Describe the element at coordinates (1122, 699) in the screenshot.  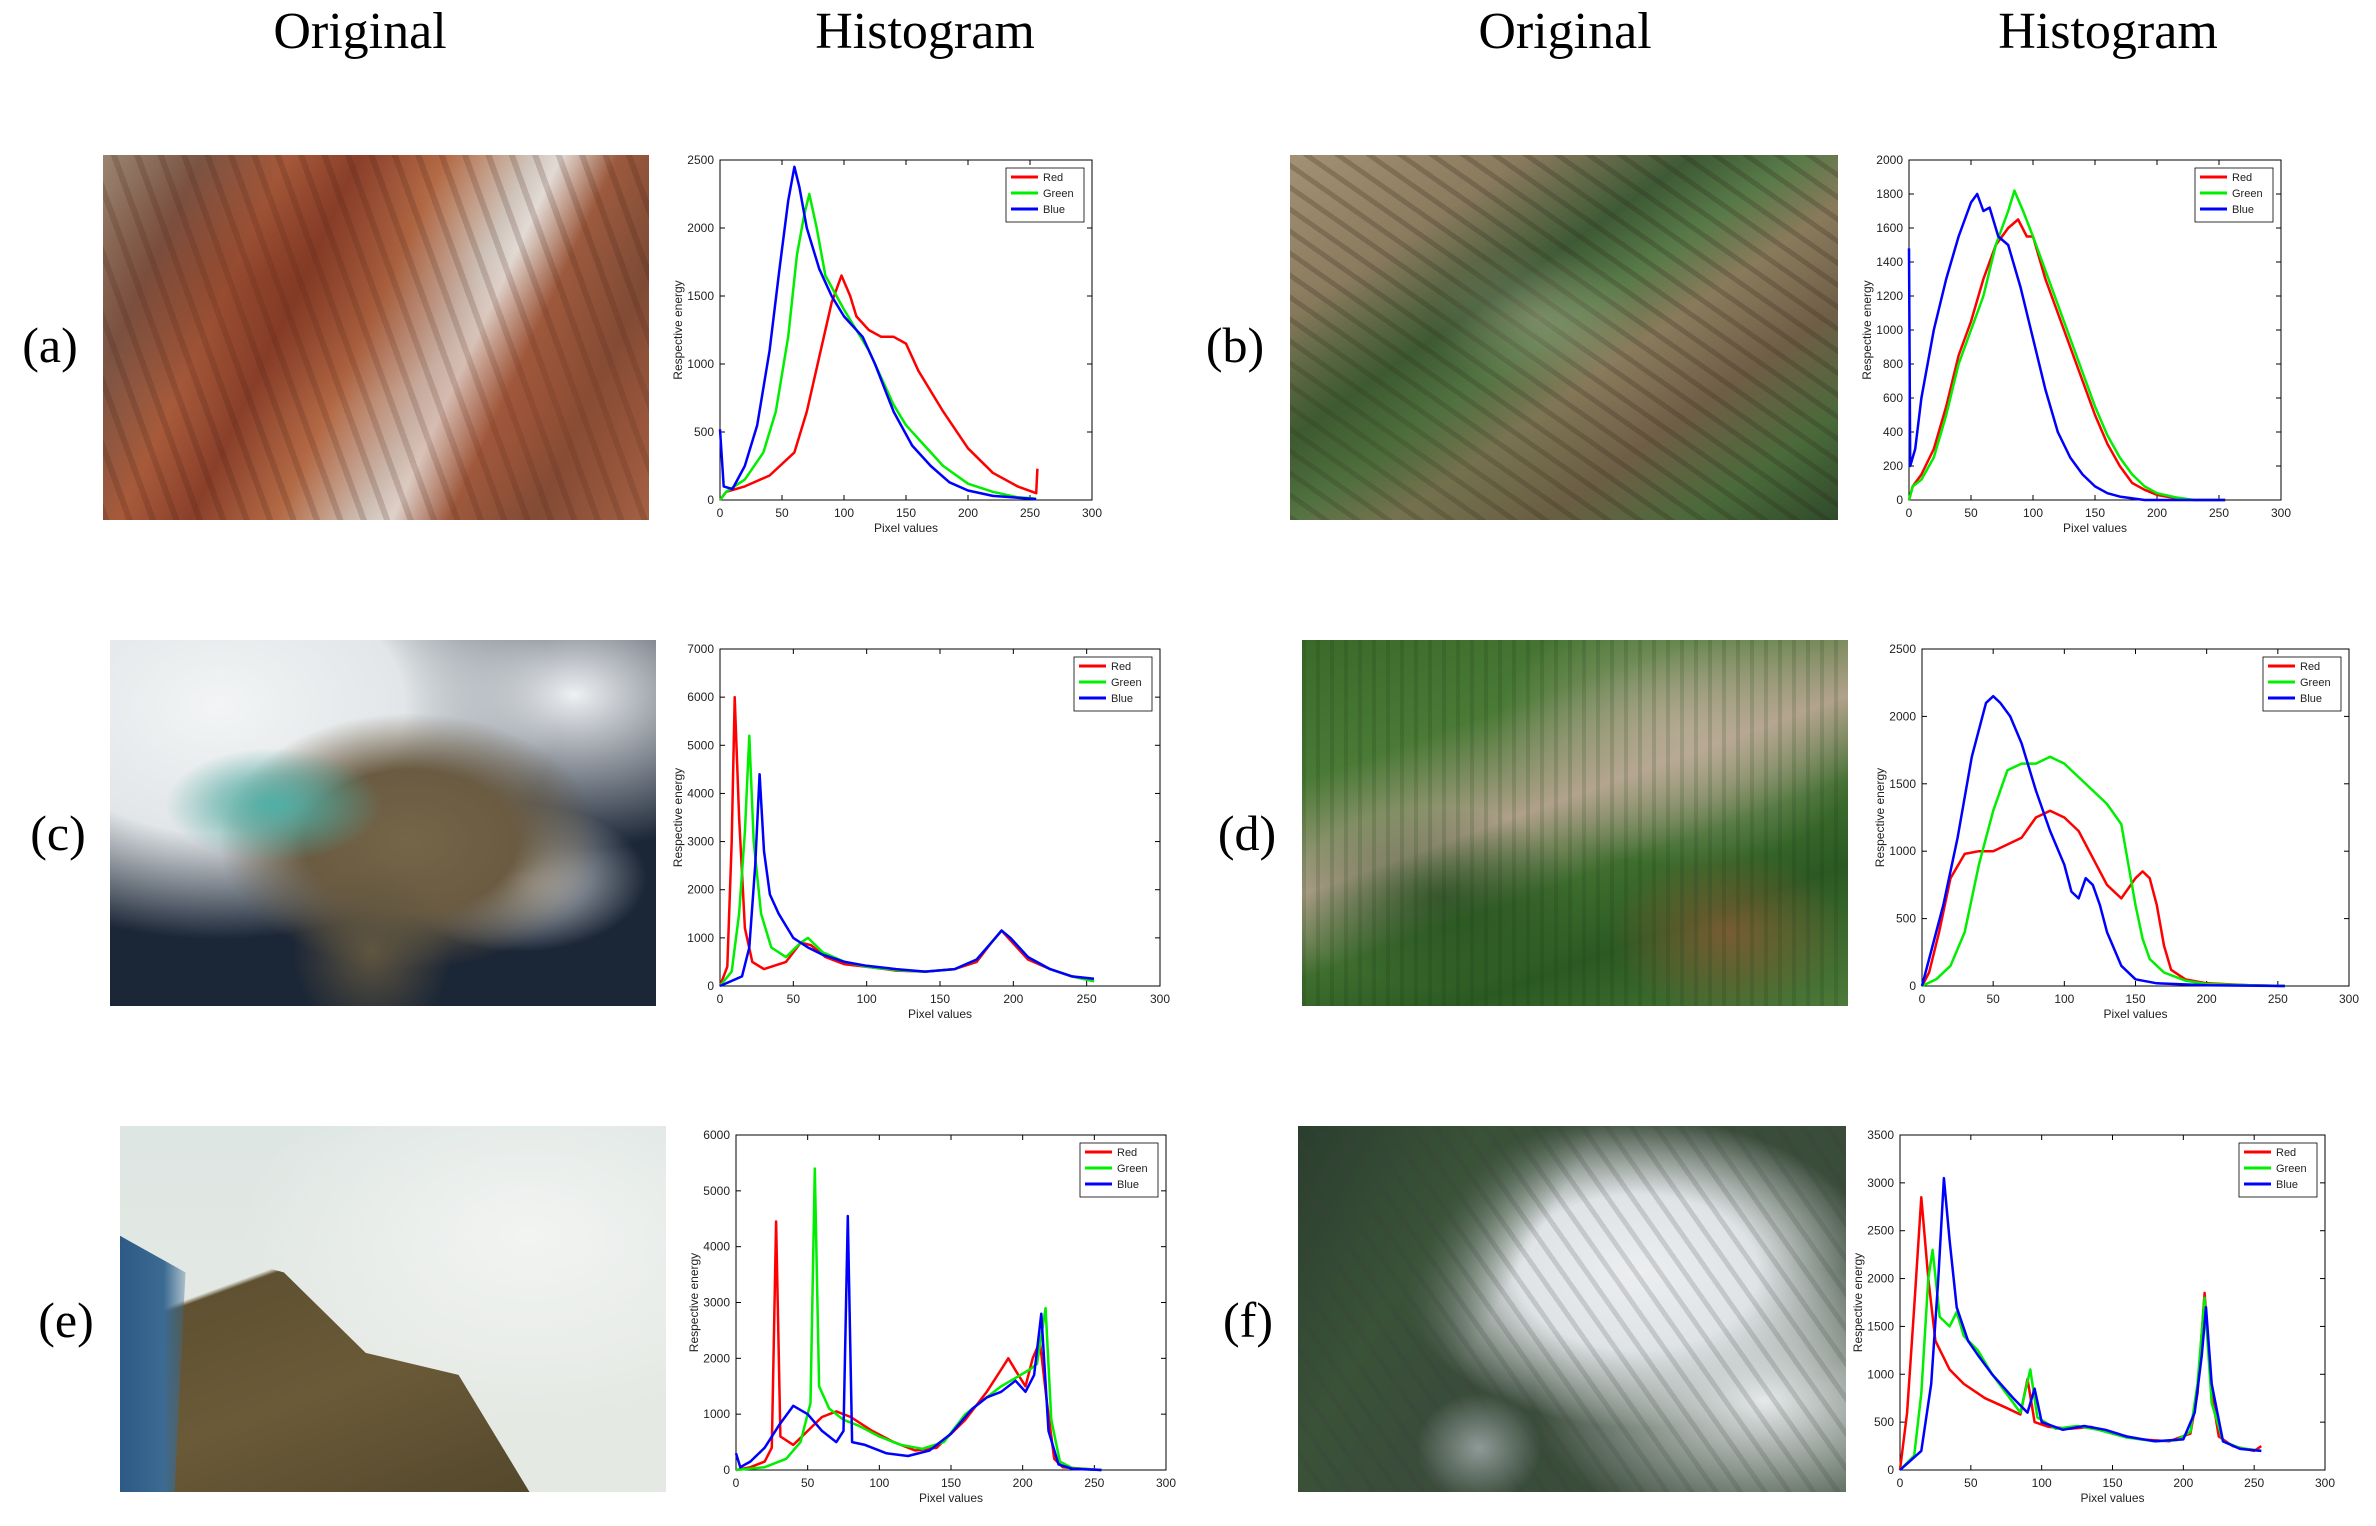
I see `legend-label-blue: Blue` at that location.